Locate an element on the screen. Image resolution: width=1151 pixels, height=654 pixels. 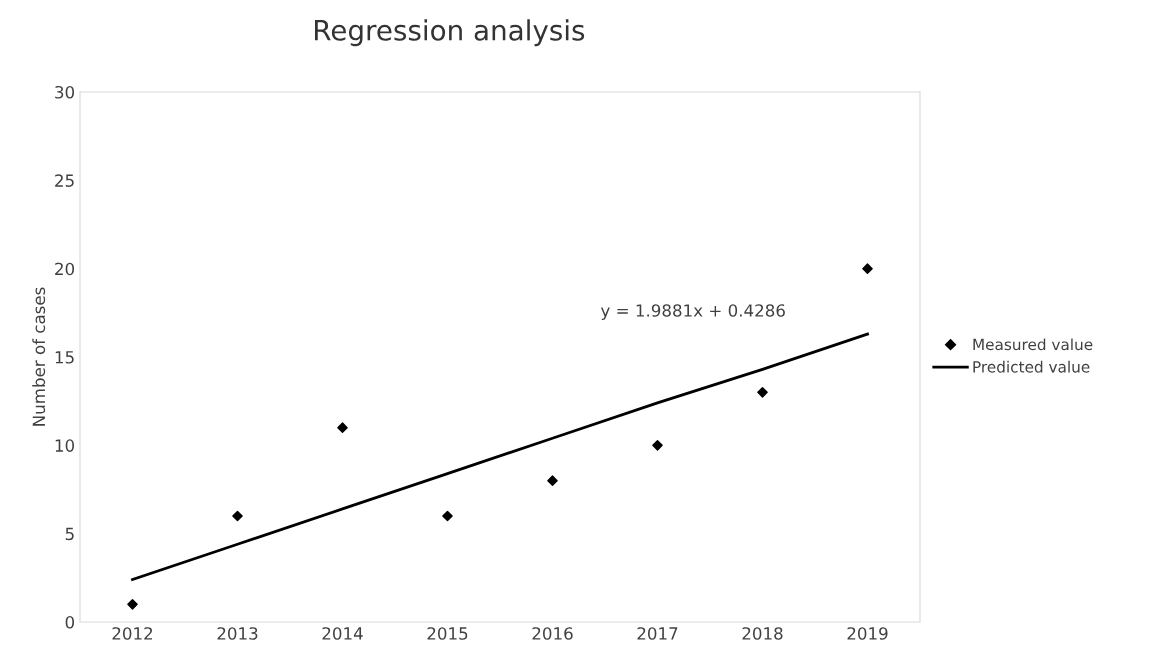
x-tick-label: 2013 is located at coordinates (237, 633).